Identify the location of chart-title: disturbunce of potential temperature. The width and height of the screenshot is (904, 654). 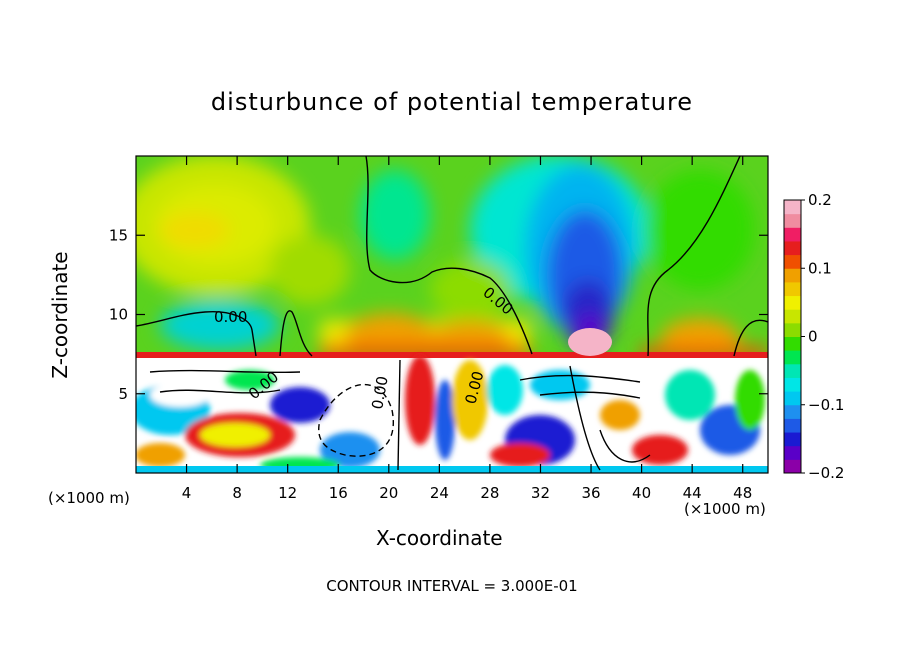
(452, 102).